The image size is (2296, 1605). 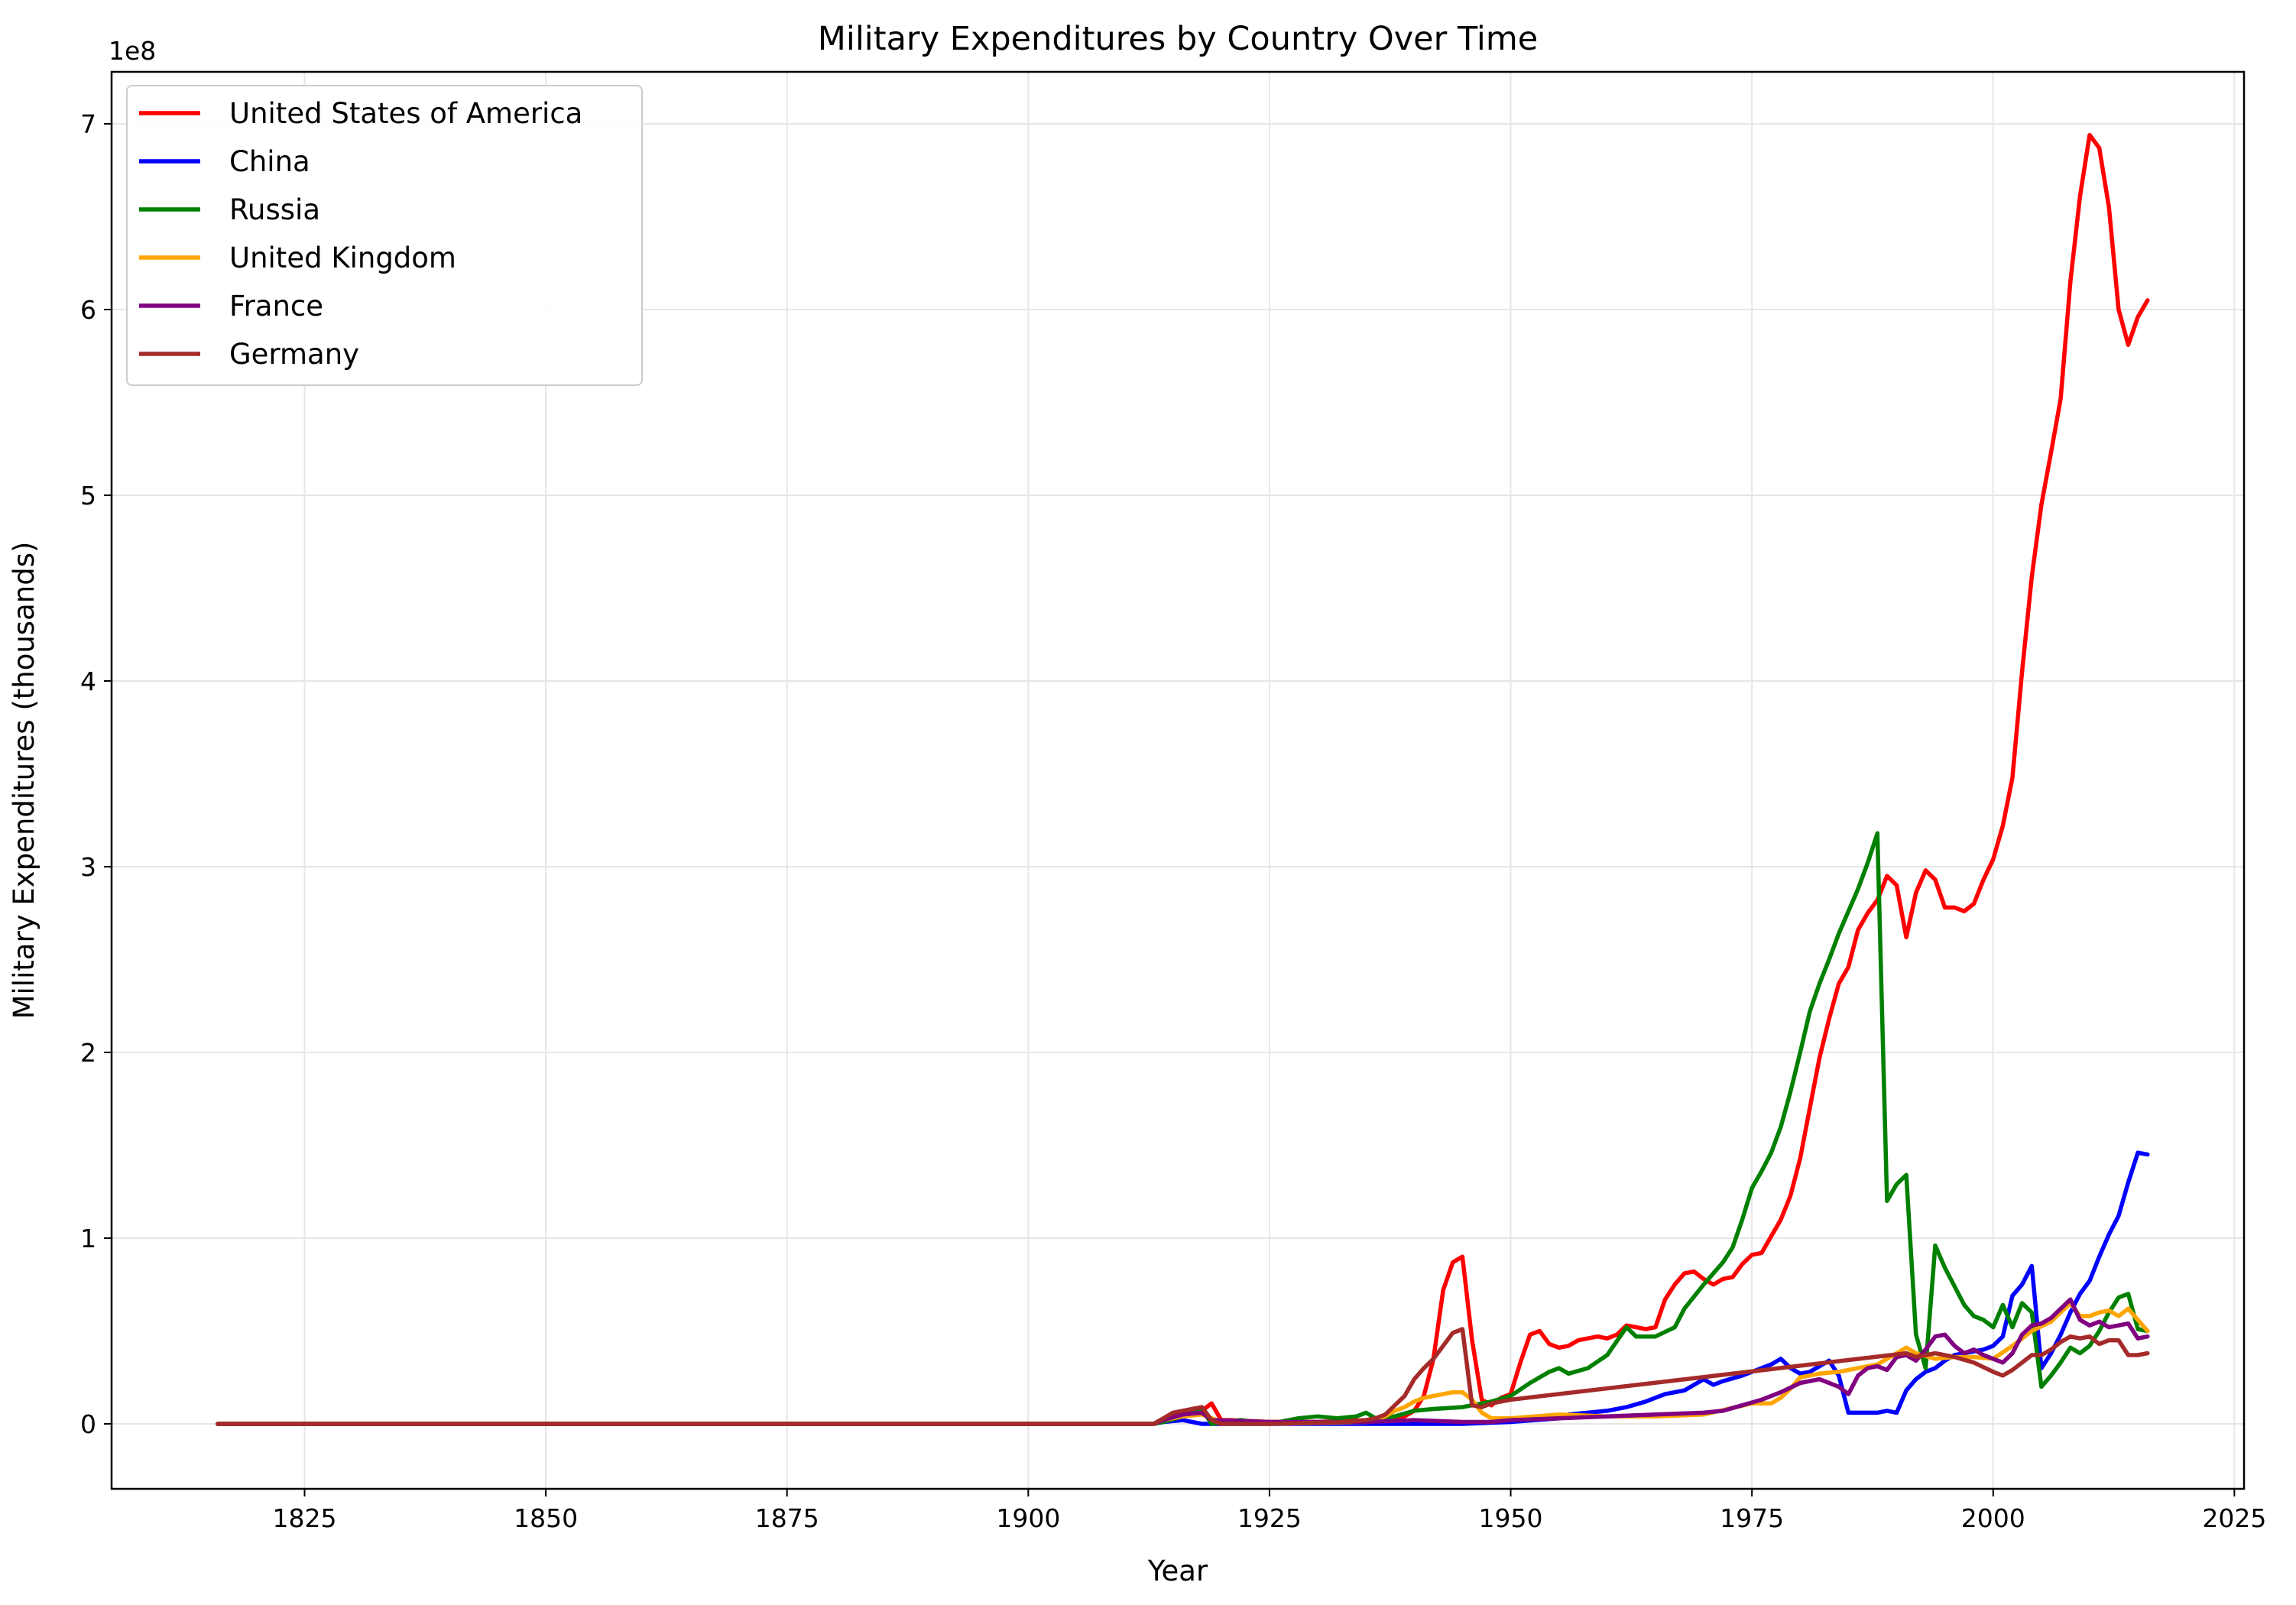 What do you see at coordinates (88, 1424) in the screenshot?
I see `y-tick-label: 0` at bounding box center [88, 1424].